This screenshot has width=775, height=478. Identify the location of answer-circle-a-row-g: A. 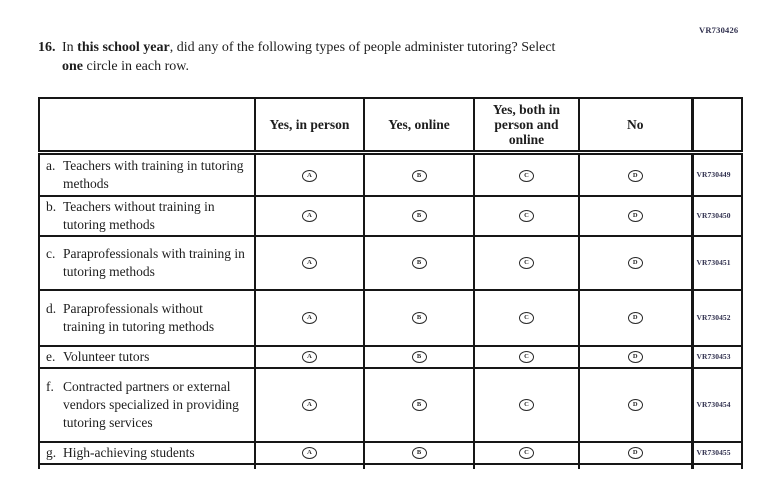
(309, 453).